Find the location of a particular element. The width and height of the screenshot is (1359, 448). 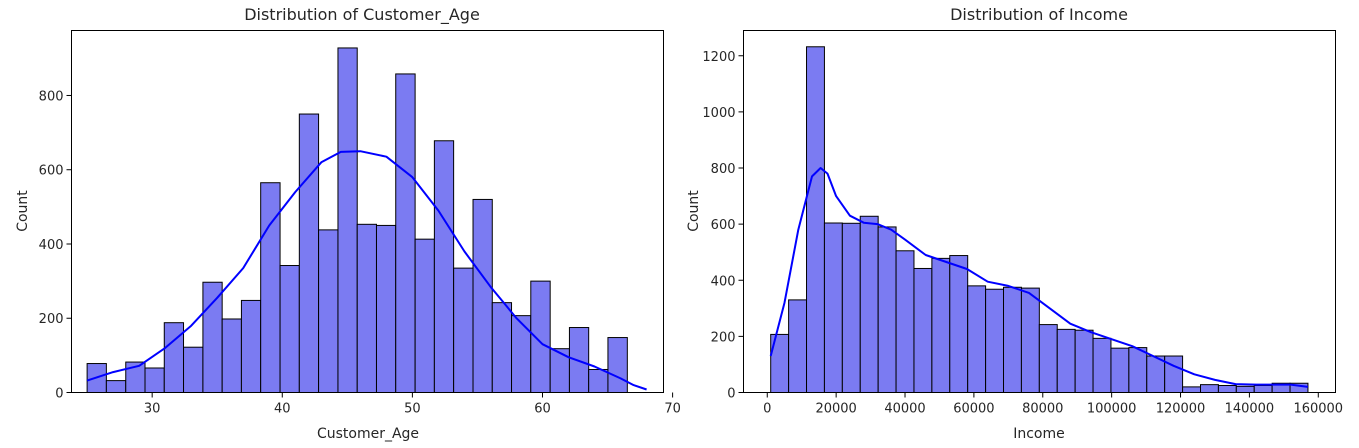

x-tick-label: 160000 is located at coordinates (1318, 409).